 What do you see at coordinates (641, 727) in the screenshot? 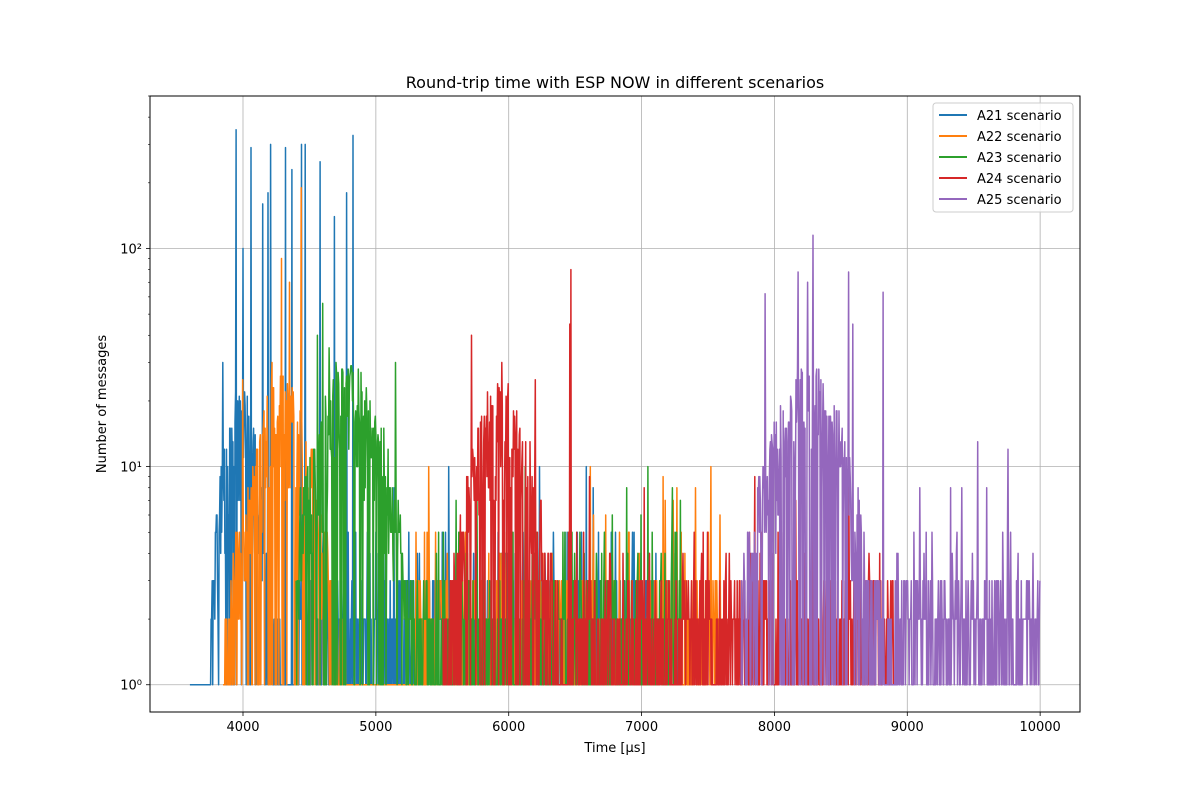
I see `x-tick-label: 7000` at bounding box center [641, 727].